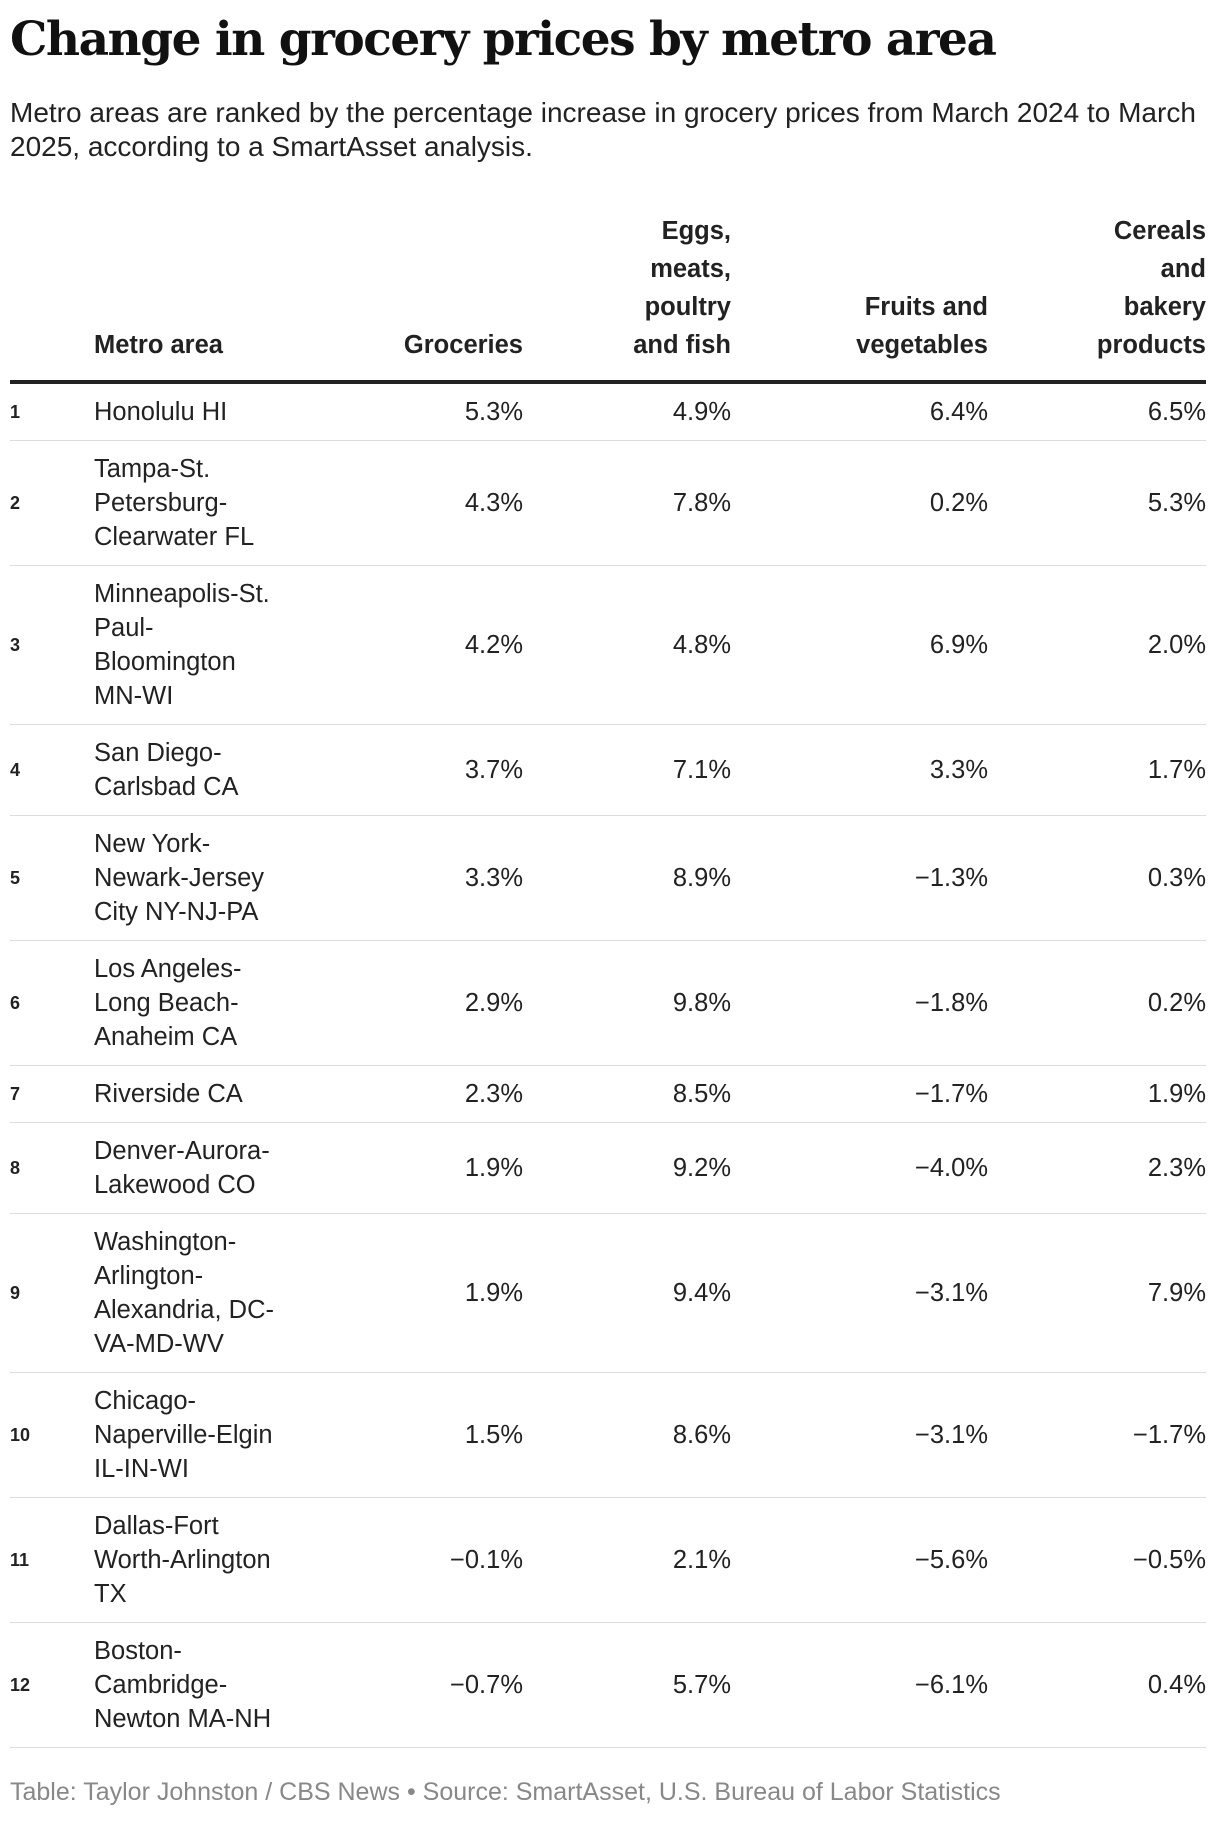 This screenshot has width=1220, height=1828. I want to click on column-header-text: Groceries, so click(463, 345).